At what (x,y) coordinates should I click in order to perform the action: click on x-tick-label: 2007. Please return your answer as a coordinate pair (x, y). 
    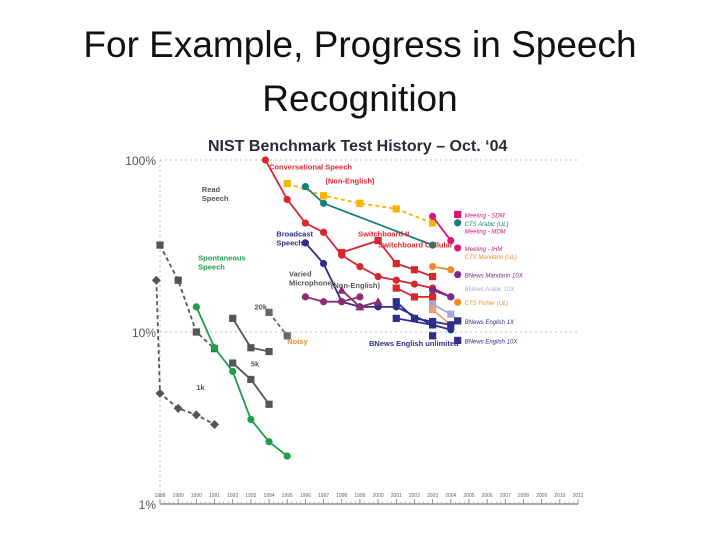
    Looking at the image, I should click on (505, 496).